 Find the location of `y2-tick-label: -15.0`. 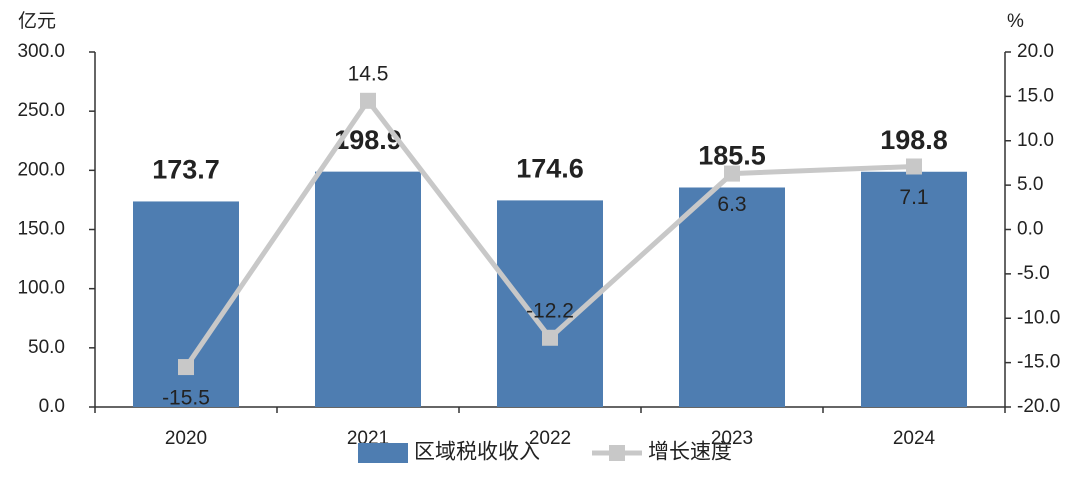

y2-tick-label: -15.0 is located at coordinates (1038, 362).